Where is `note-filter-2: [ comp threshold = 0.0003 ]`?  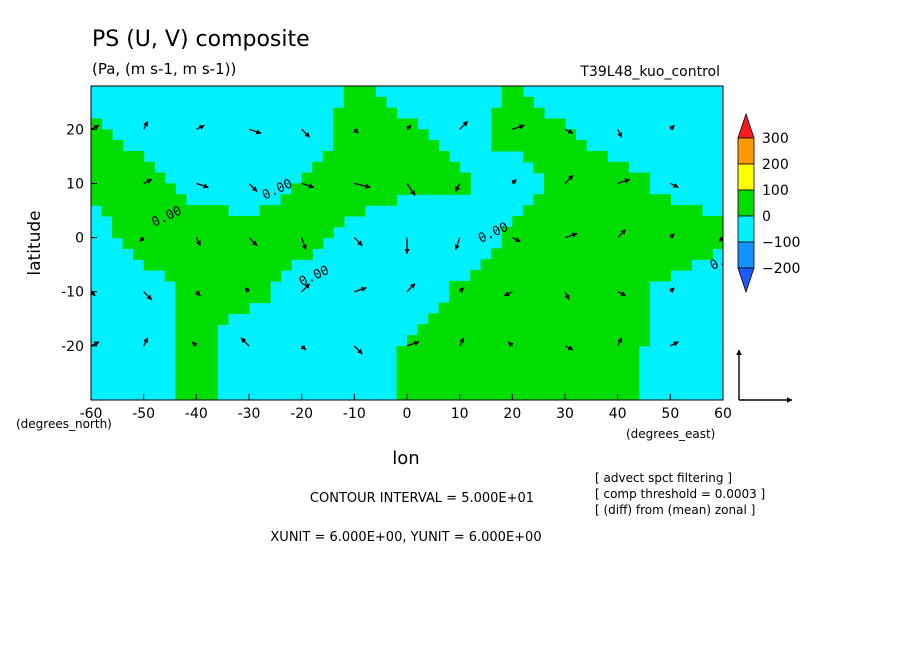
note-filter-2: [ comp threshold = 0.0003 ] is located at coordinates (680, 494).